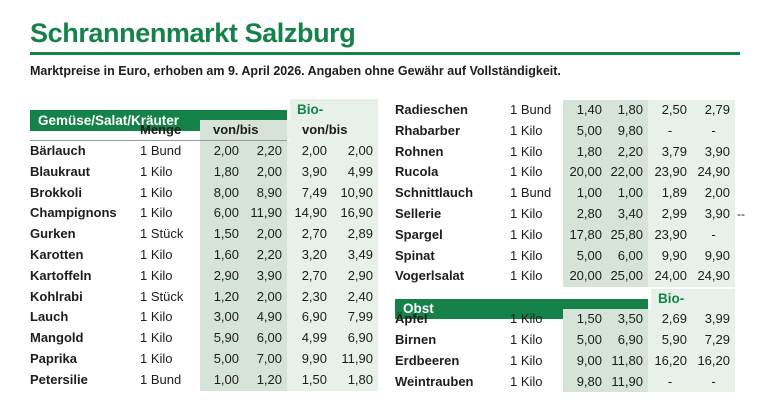 The width and height of the screenshot is (770, 410). What do you see at coordinates (670, 277) in the screenshot?
I see `bio-price-von: 24,00` at bounding box center [670, 277].